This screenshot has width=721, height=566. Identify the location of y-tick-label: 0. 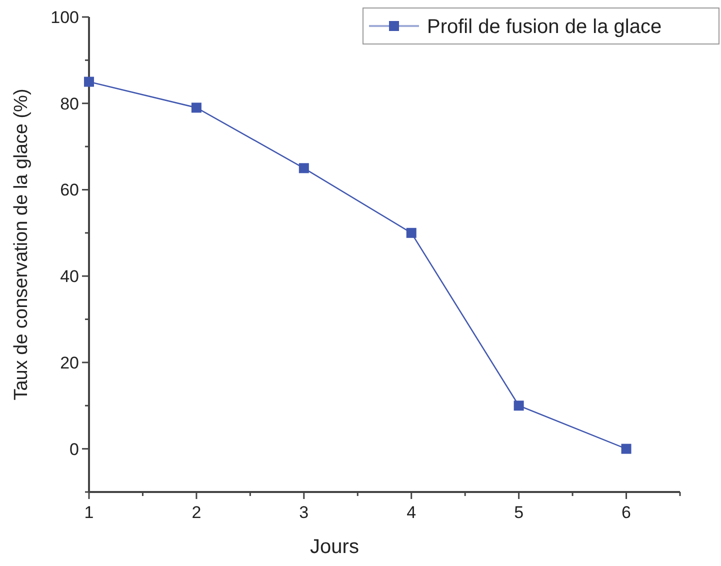
(74, 449).